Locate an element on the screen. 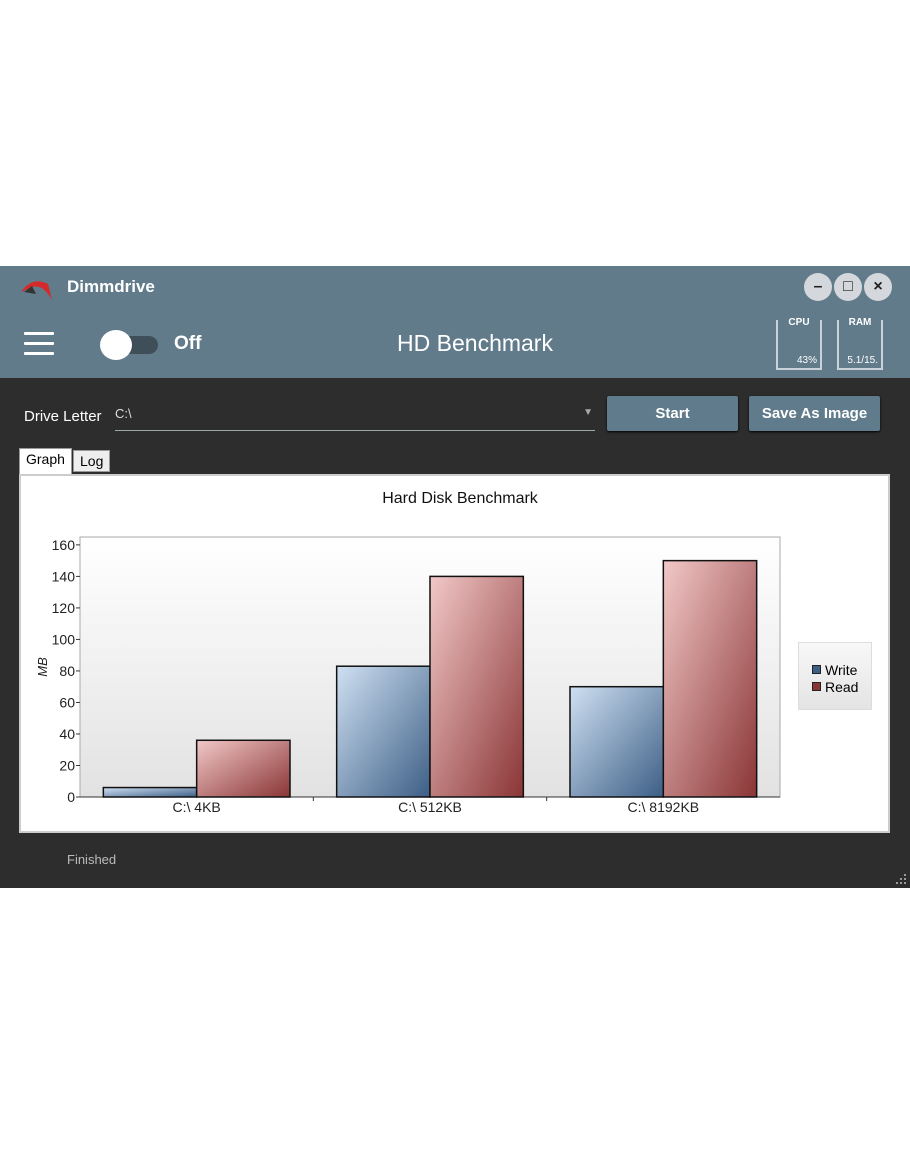  y-tick-label: 80 is located at coordinates (67, 671).